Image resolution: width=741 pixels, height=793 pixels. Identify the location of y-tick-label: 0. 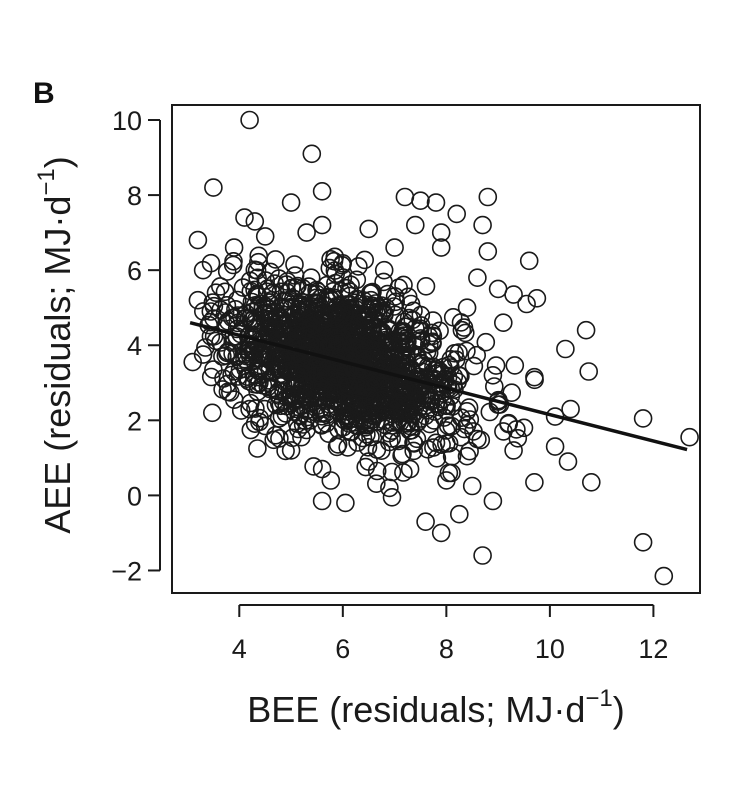
(134, 496).